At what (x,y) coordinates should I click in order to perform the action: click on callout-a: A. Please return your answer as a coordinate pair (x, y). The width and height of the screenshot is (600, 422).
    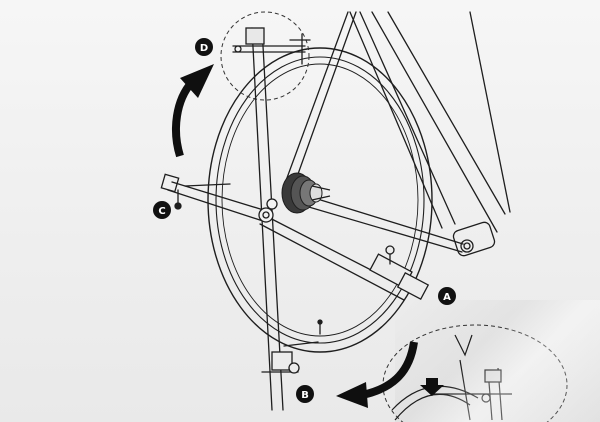
    Looking at the image, I should click on (447, 296).